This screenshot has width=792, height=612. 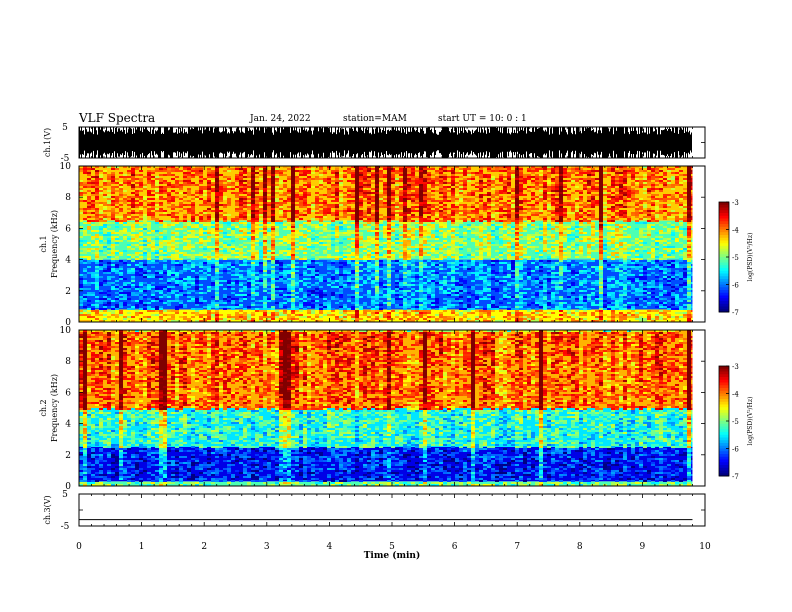 What do you see at coordinates (54, 408) in the screenshot?
I see `panel3-ylabel-frequency: Frequency (kHz)` at bounding box center [54, 408].